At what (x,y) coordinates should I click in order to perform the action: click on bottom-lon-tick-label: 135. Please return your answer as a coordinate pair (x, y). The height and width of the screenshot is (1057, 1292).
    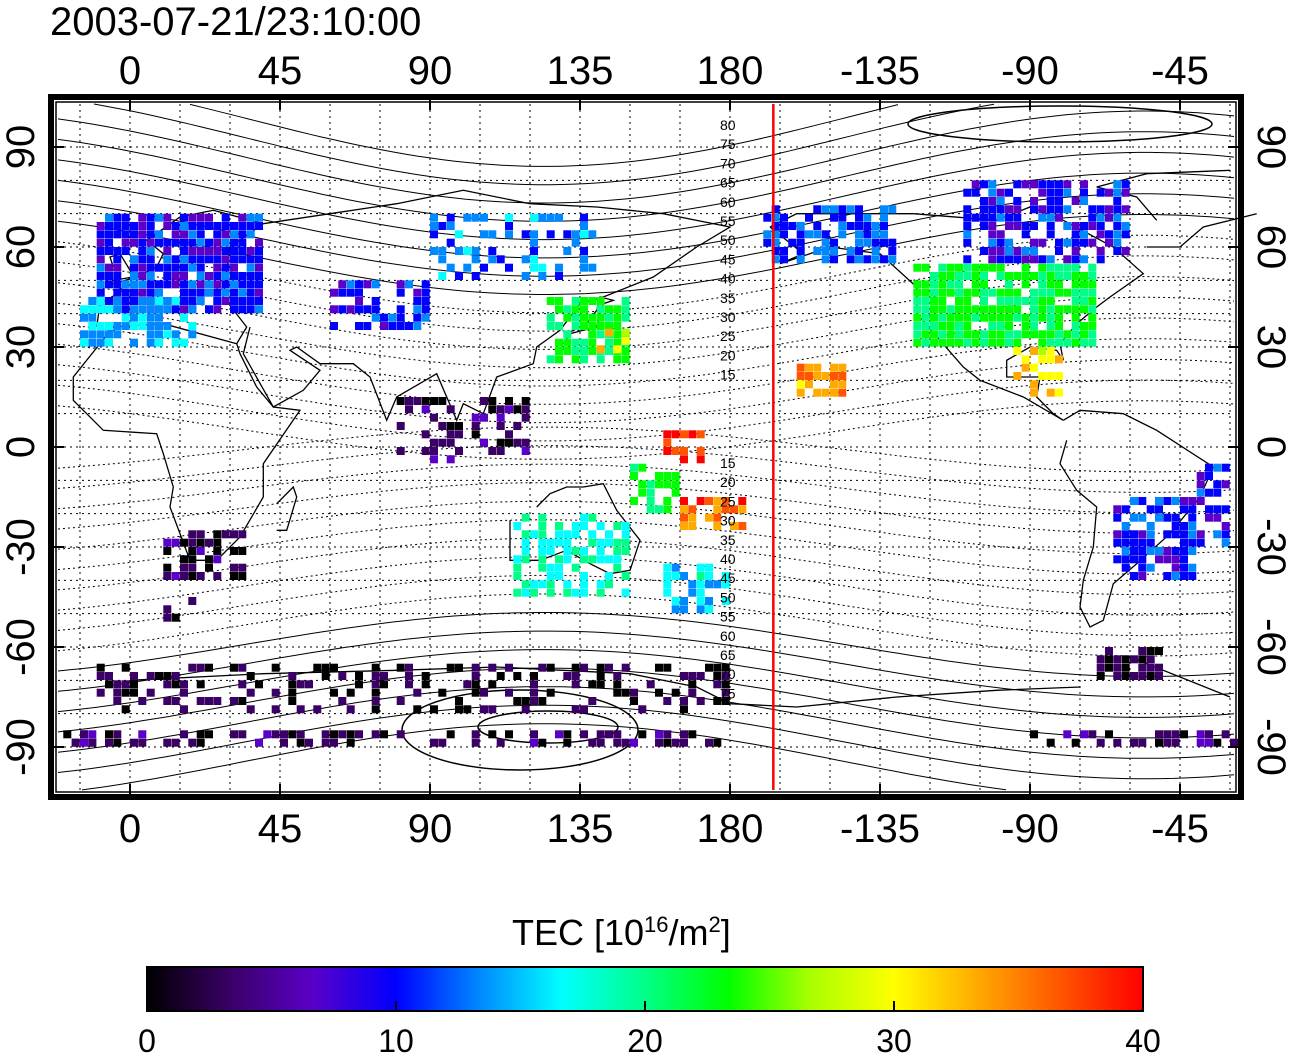
    Looking at the image, I should click on (580, 829).